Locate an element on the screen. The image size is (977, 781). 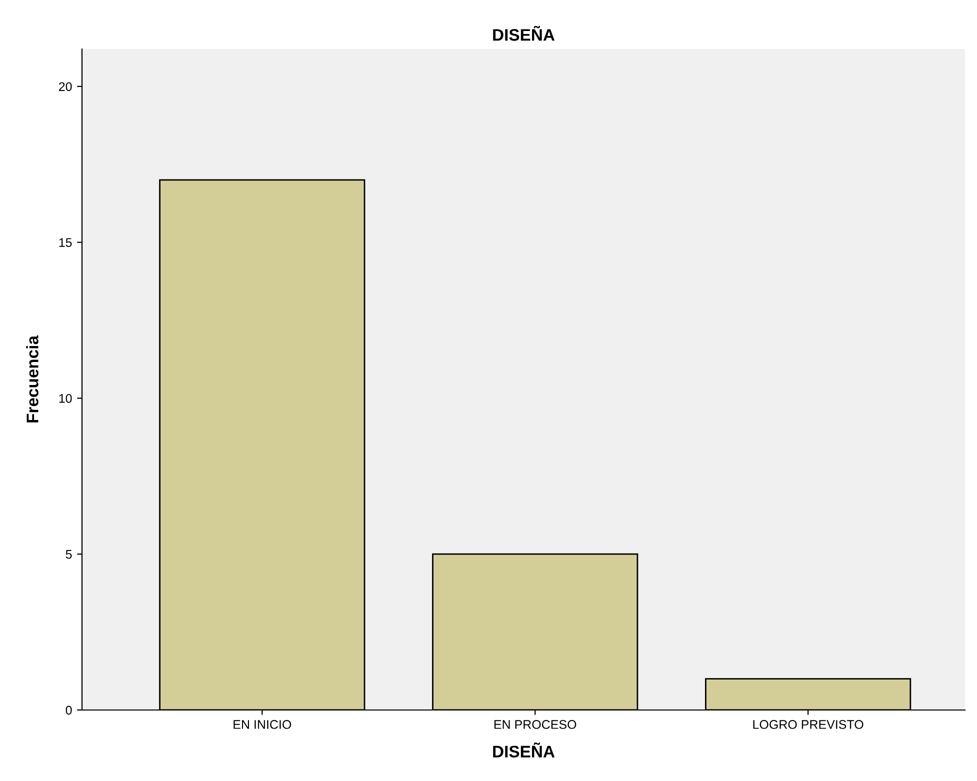
x-tick-label: EN INICIO is located at coordinates (263, 724).